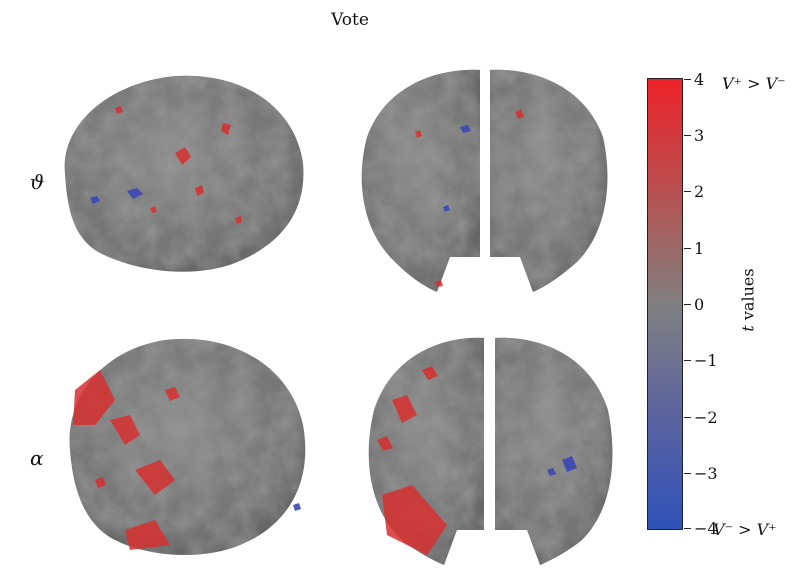  Describe the element at coordinates (706, 360) in the screenshot. I see `colorbar-tick-label: −1` at that location.